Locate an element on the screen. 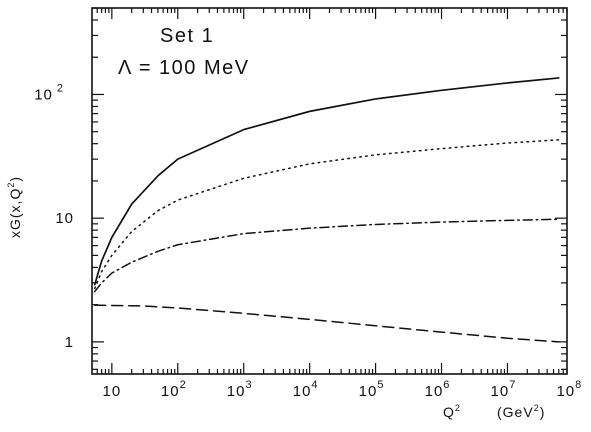  y-axis-label-close: ) is located at coordinates (15, 179).